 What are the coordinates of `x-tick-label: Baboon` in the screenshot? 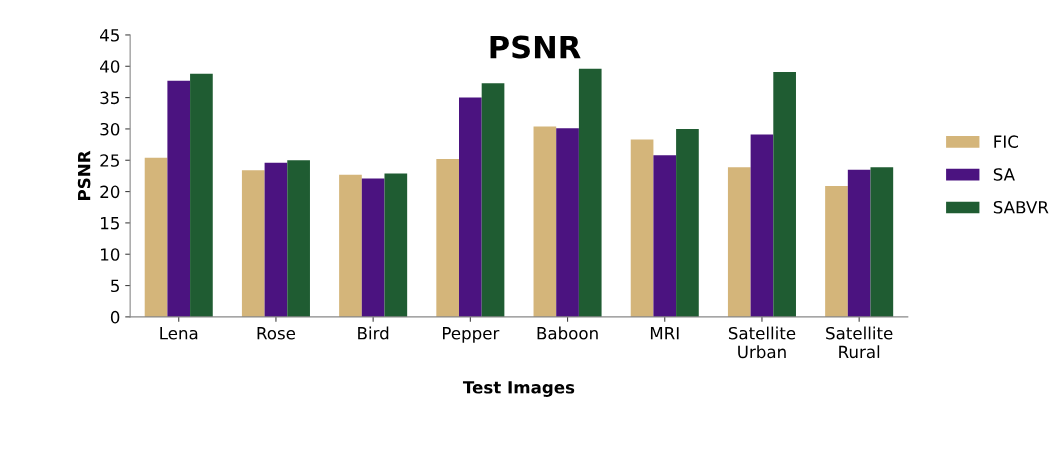 It's located at (567, 333).